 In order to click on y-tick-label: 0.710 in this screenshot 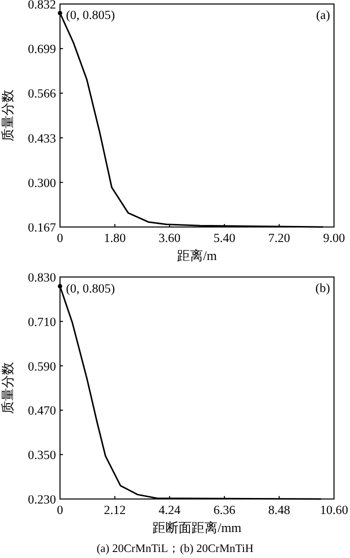, I will do `click(42, 321)`.